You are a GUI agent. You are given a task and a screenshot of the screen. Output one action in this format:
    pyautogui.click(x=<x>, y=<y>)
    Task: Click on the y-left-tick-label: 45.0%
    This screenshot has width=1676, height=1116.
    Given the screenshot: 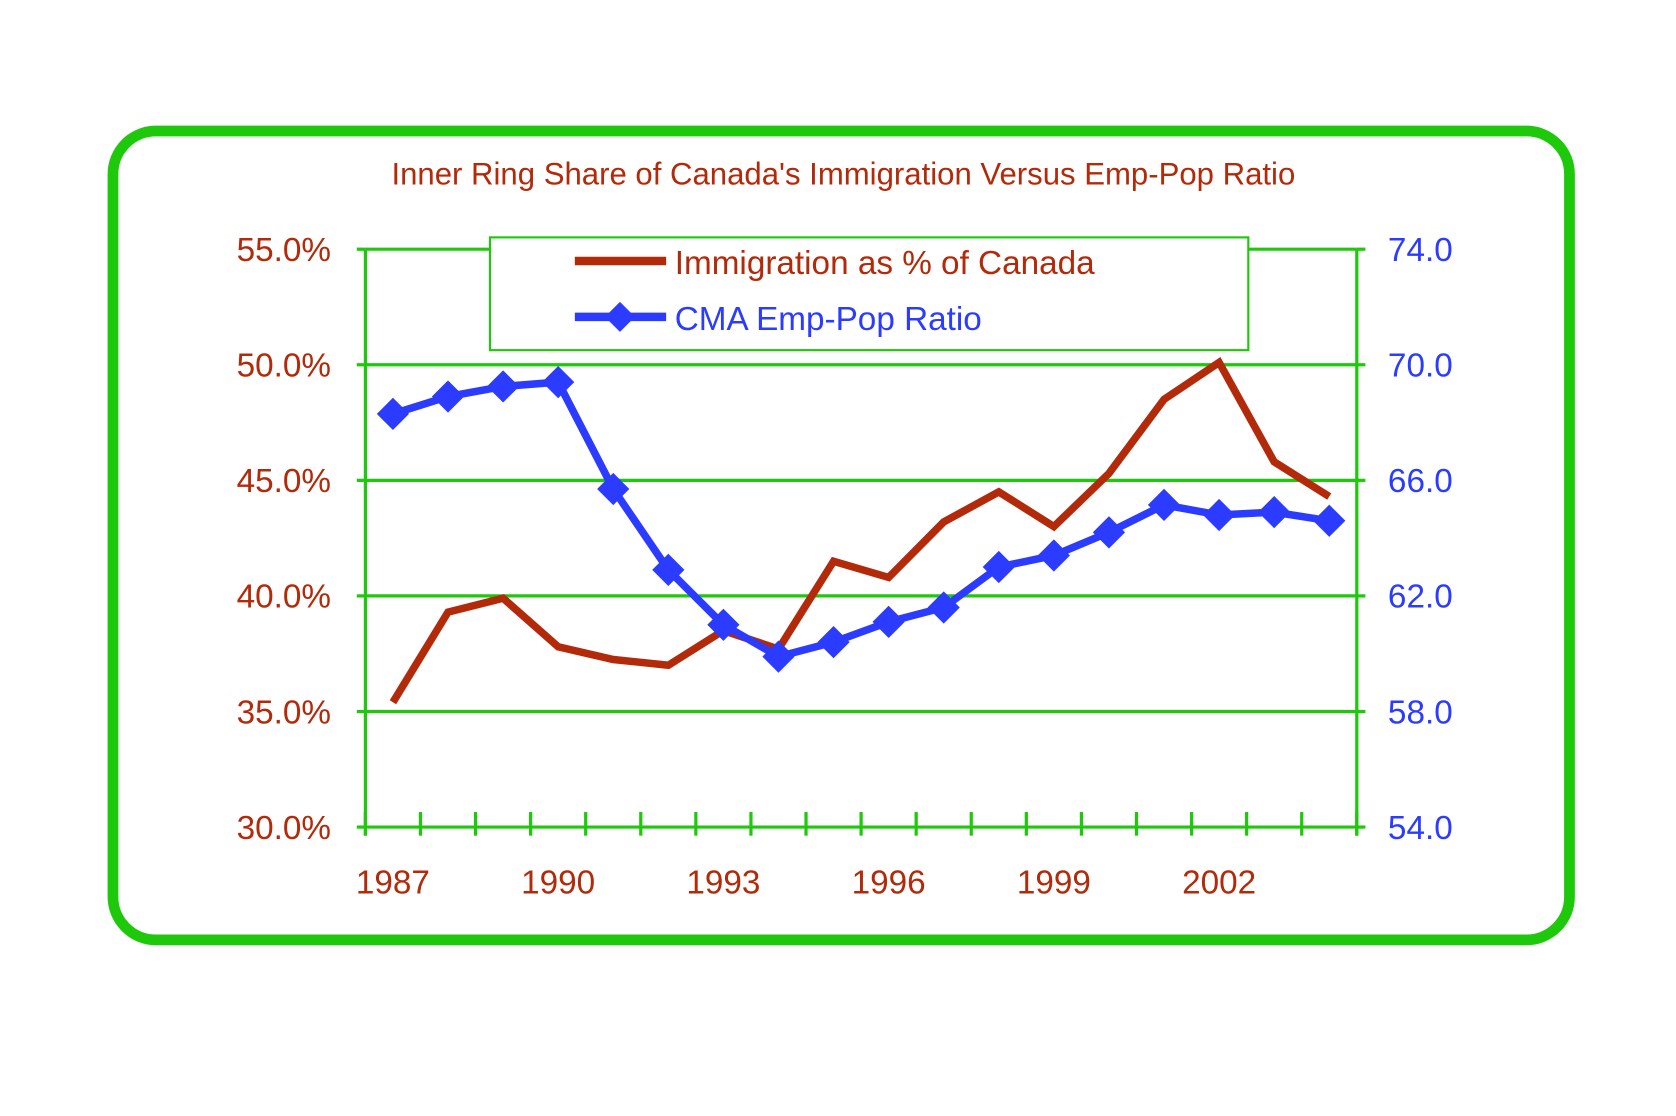 What is the action you would take?
    pyautogui.click(x=284, y=481)
    